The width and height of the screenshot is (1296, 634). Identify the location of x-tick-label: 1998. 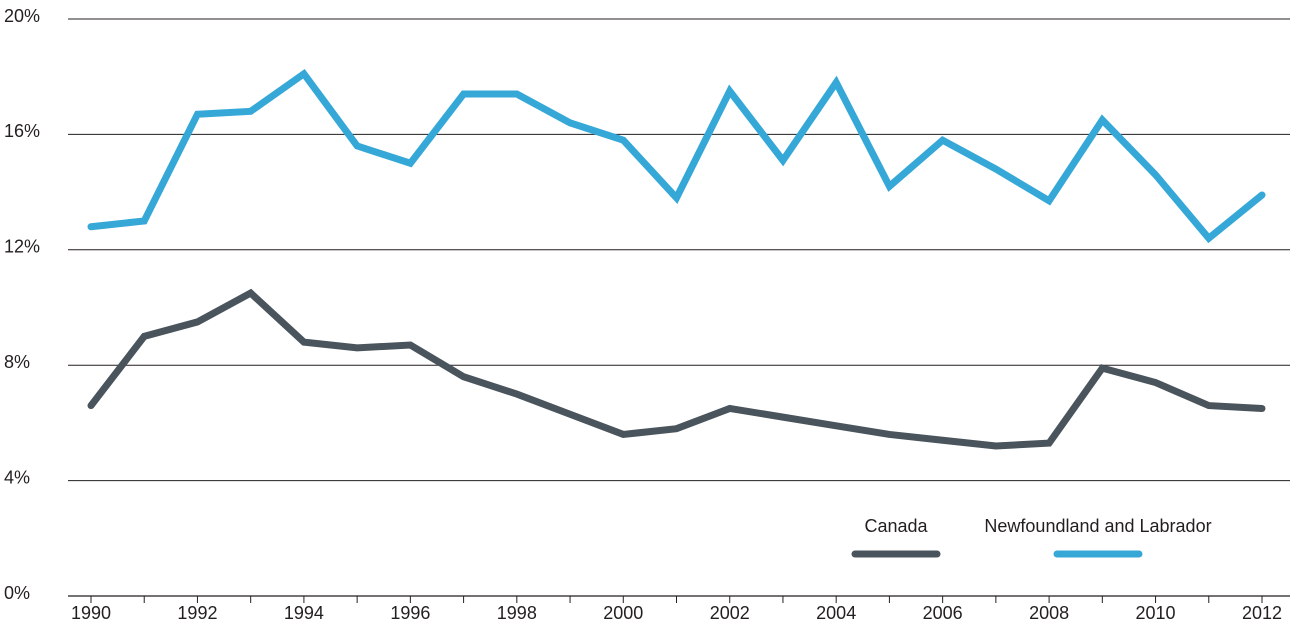
(517, 613).